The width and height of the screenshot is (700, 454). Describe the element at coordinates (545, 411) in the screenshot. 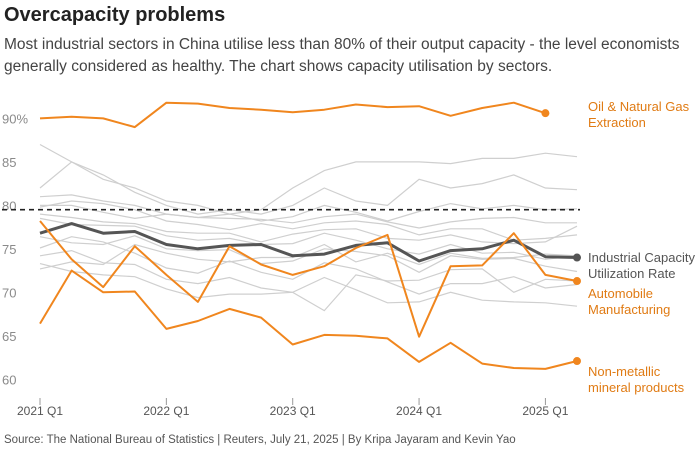

I see `x-tick-label: 2025 Q1` at that location.